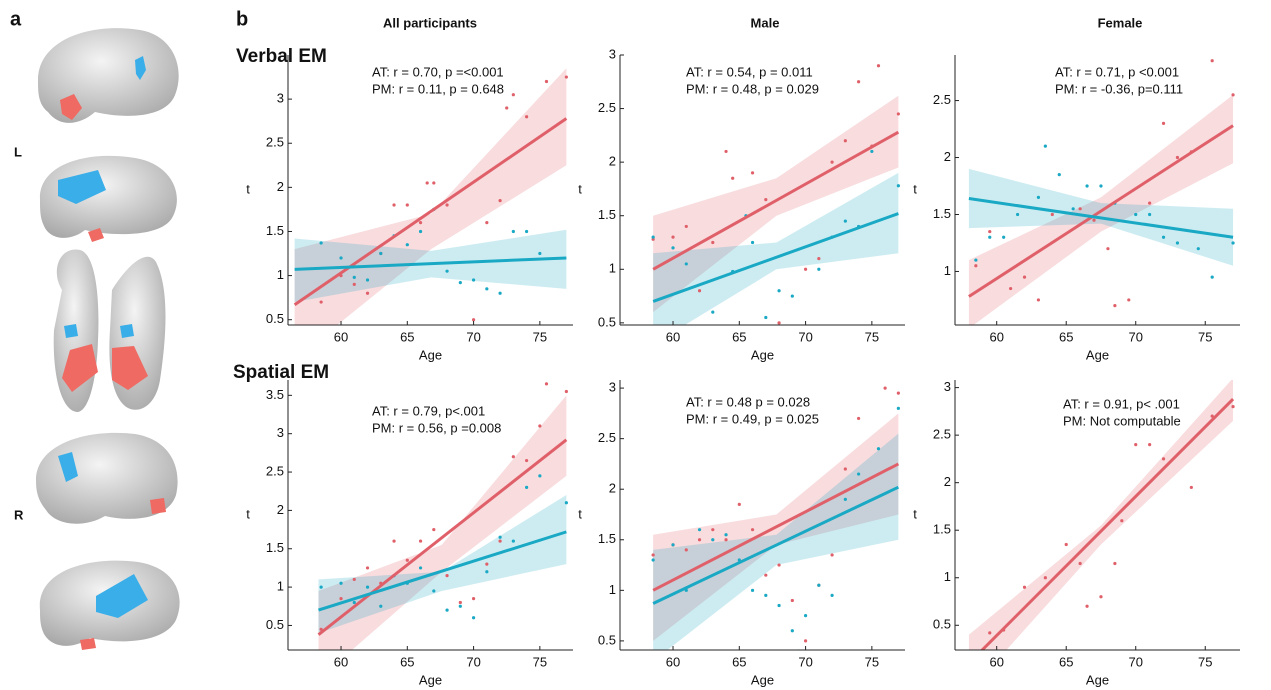 The width and height of the screenshot is (1271, 690). I want to click on annotation: PM: r = 0.49, p = 0.025, so click(752, 418).